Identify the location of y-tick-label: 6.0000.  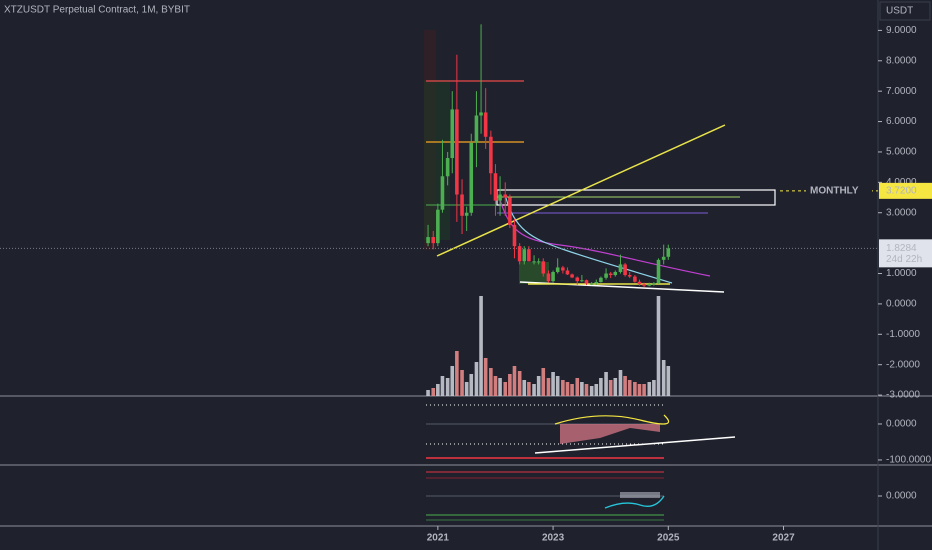
(901, 121).